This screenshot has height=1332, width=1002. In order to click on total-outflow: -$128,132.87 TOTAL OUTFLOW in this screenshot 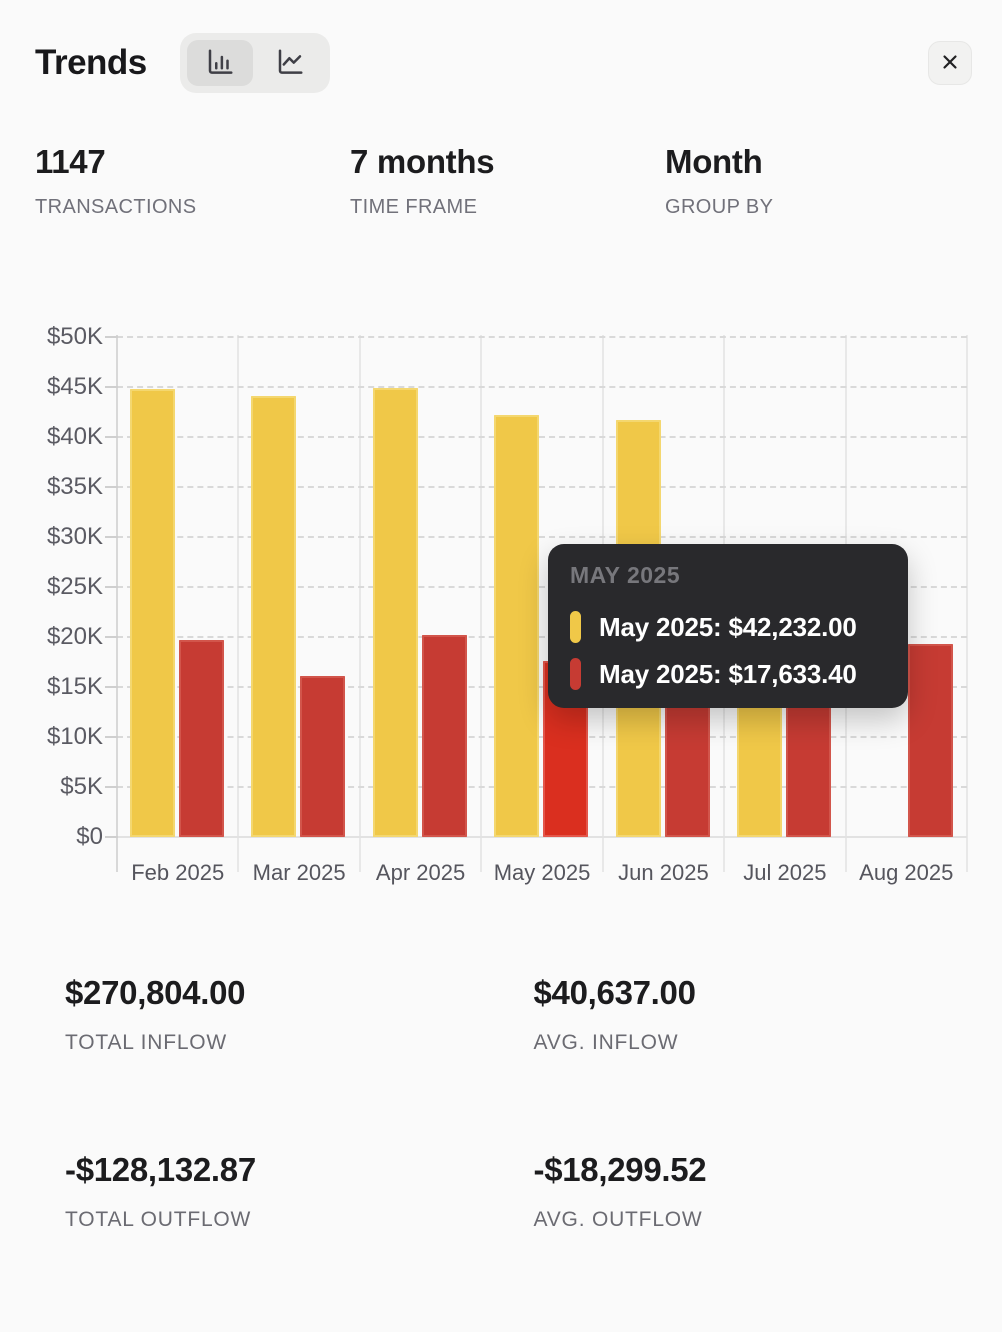, I will do `click(299, 1191)`.